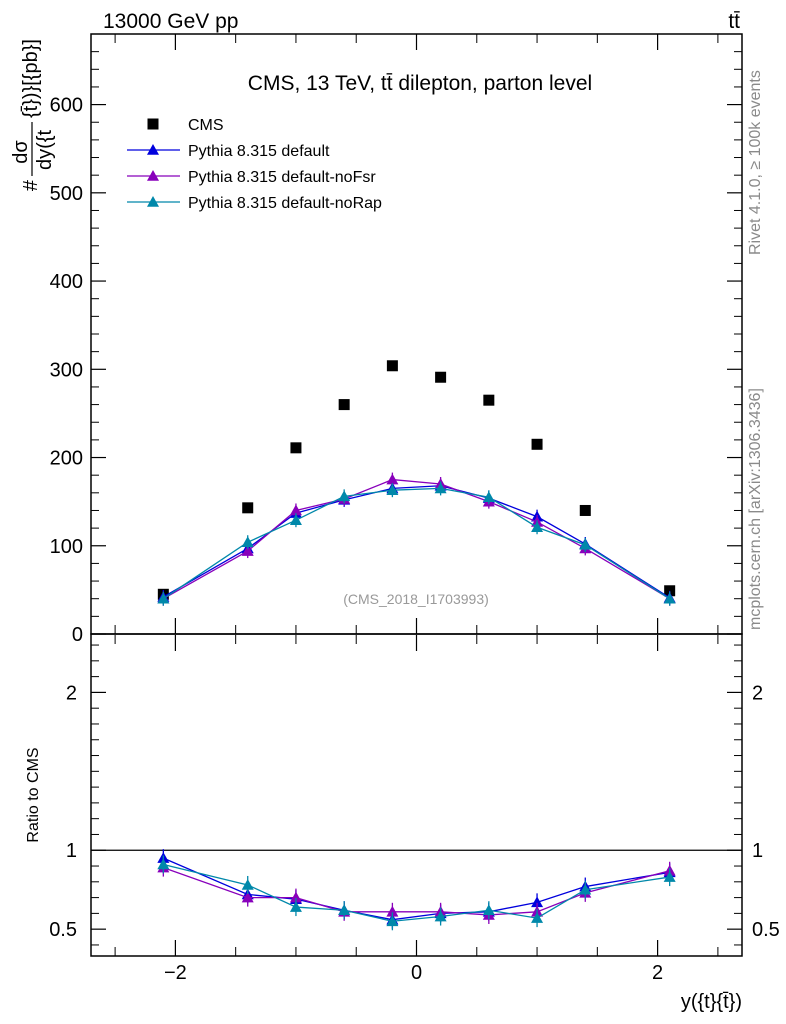 The image size is (786, 1024). I want to click on series-line-pythia-8-315-default-nofsr, so click(416, 539).